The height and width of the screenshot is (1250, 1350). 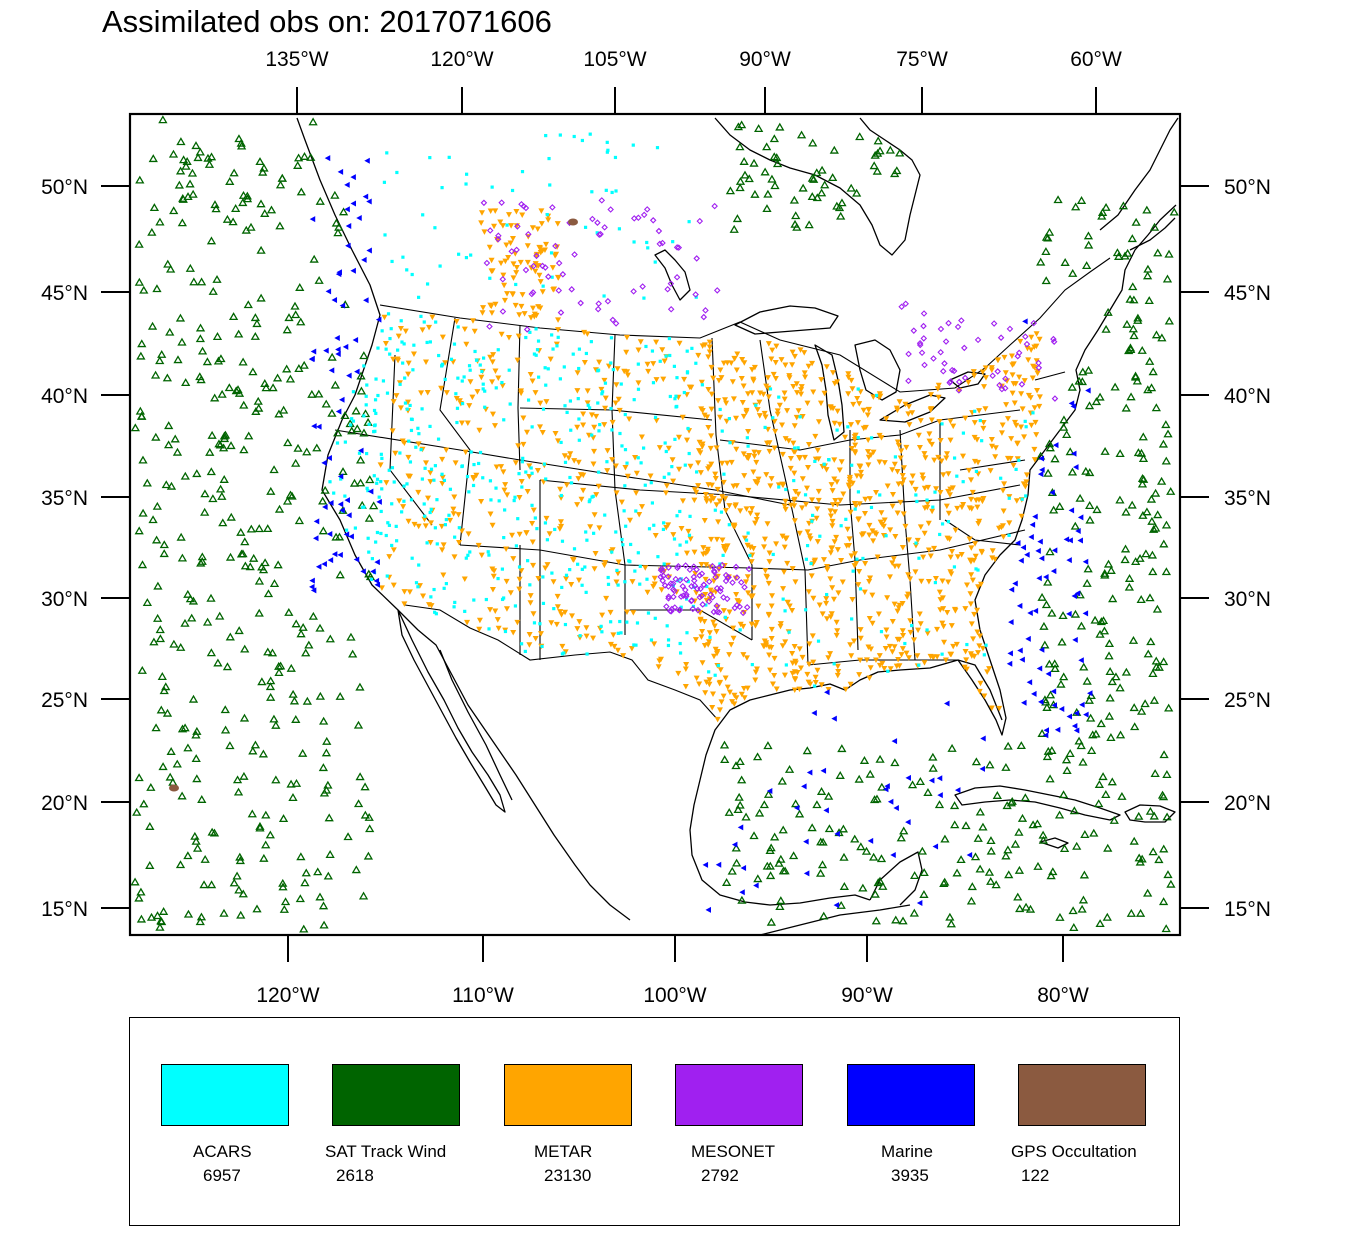 What do you see at coordinates (1139, 174) in the screenshot?
I see `coastline-newfoundland` at bounding box center [1139, 174].